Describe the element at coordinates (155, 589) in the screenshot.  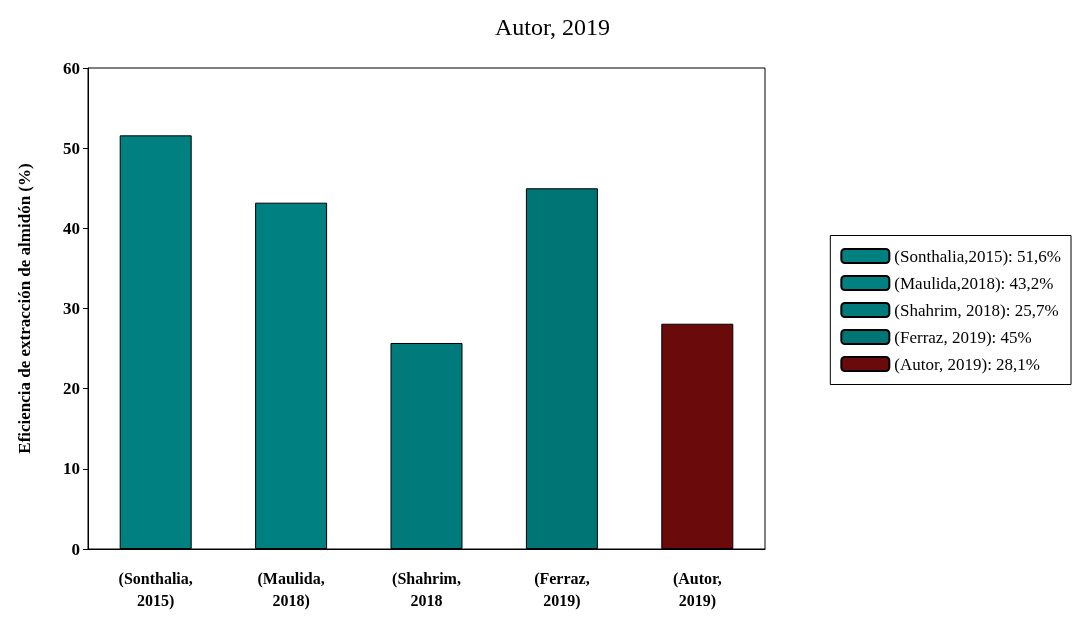
I see `x-tick-label: (Sonthalia, 2015)` at that location.